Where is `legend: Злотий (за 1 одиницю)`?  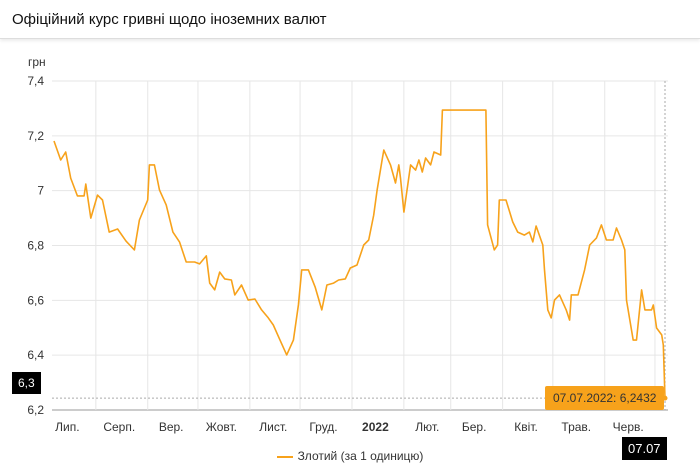 legend: Злотий (за 1 одиницю) is located at coordinates (350, 456).